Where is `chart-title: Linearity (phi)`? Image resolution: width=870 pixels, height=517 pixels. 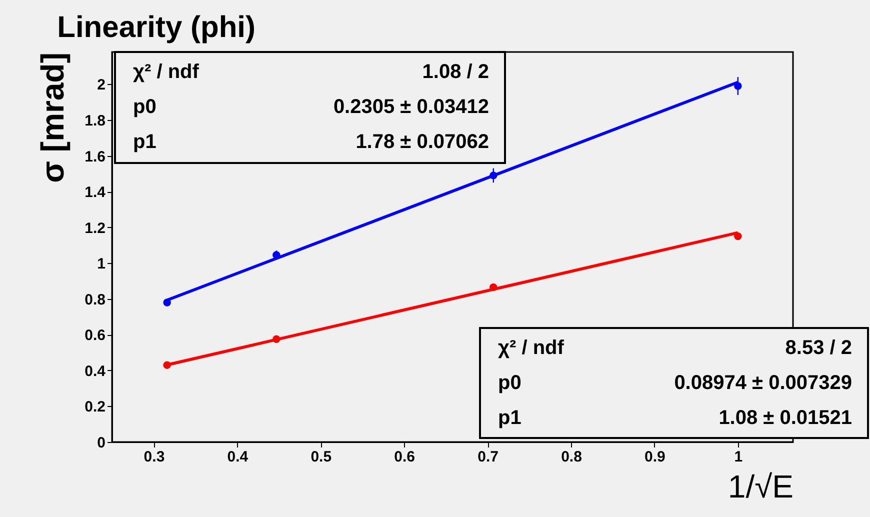
chart-title: Linearity (phi) is located at coordinates (156, 27).